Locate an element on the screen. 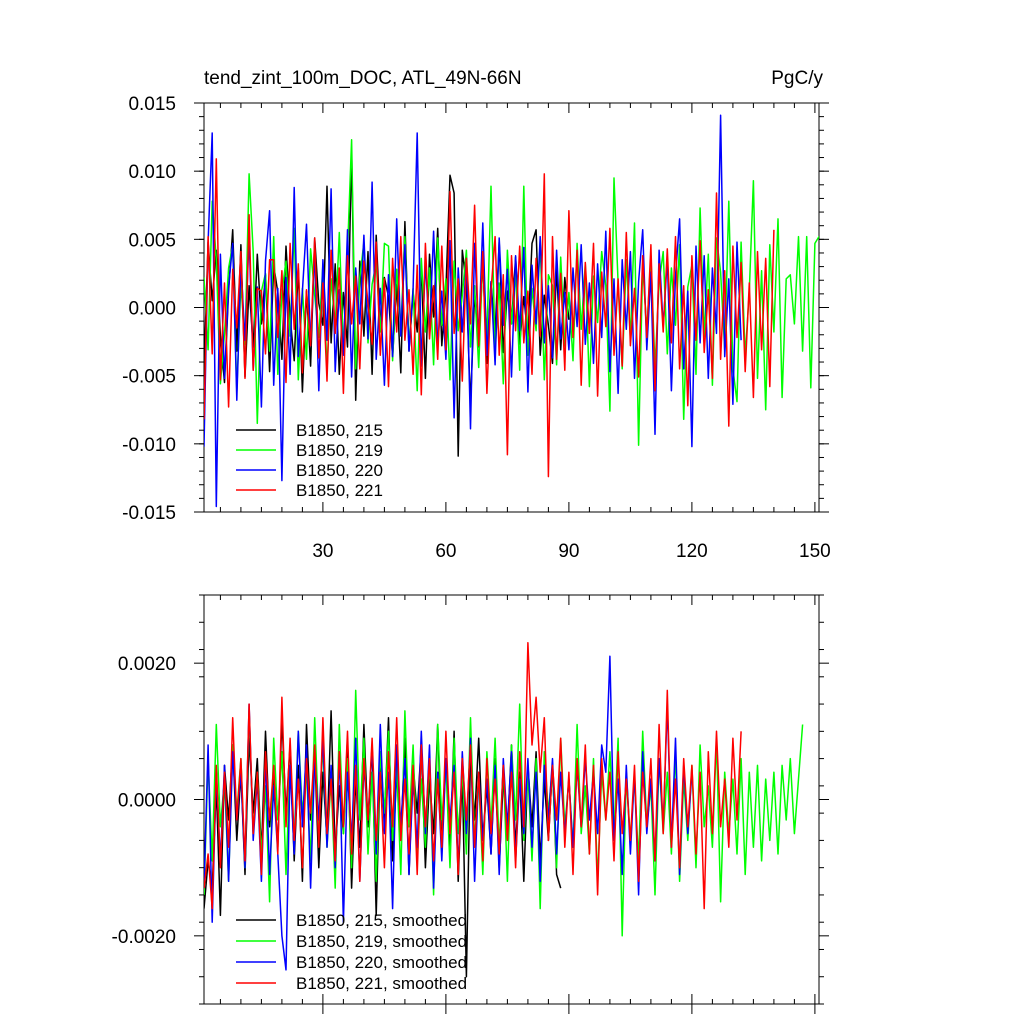 The width and height of the screenshot is (1024, 1024). legend-label-3: B1850, 221, smoothed is located at coordinates (381, 983).